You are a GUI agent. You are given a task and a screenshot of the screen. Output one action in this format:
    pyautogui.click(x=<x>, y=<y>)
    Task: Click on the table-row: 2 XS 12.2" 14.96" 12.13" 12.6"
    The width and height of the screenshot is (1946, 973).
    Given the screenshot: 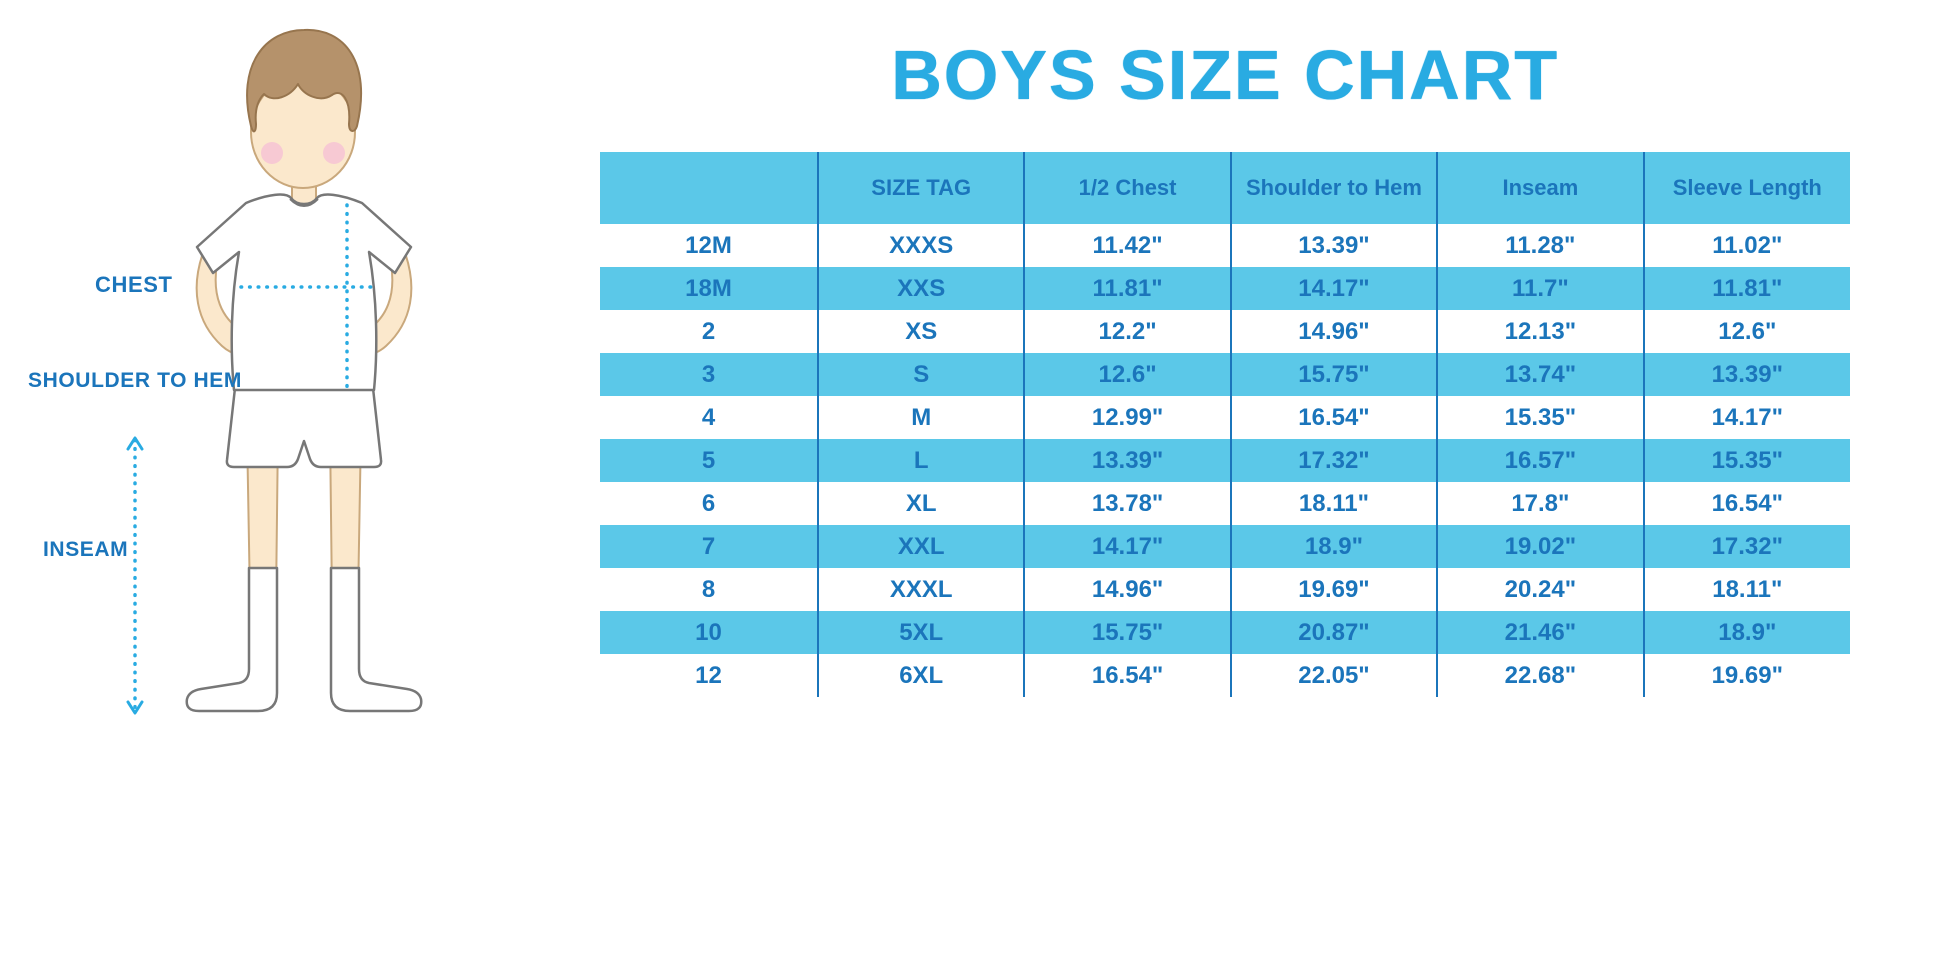 What is the action you would take?
    pyautogui.click(x=1225, y=331)
    